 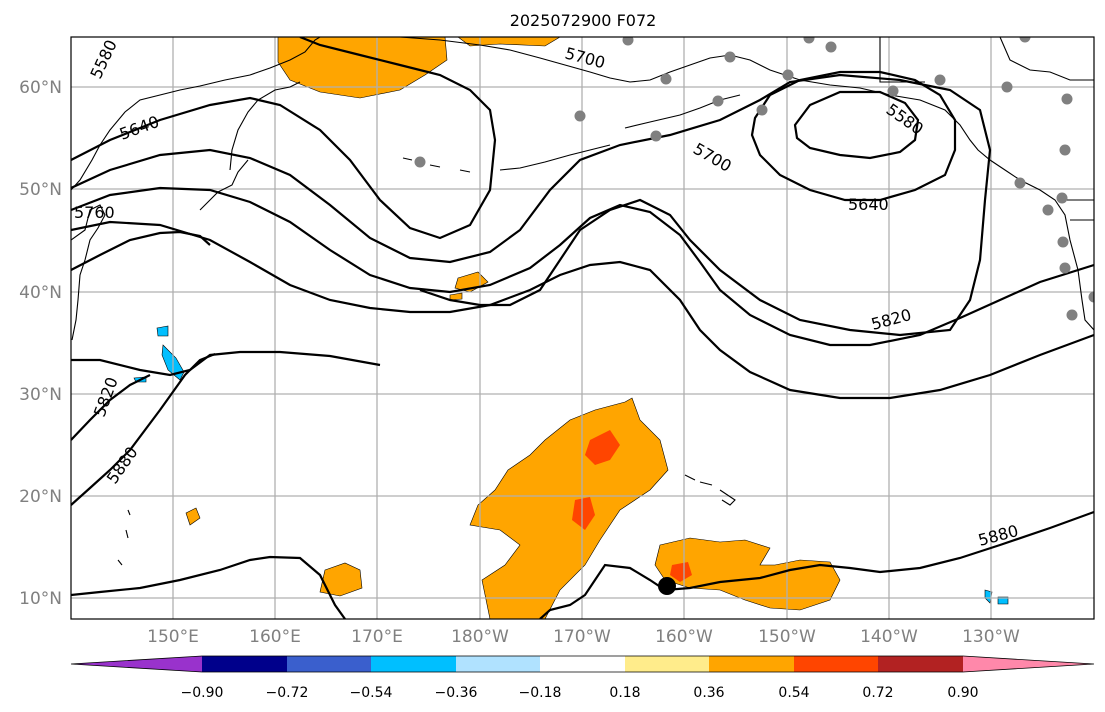 I want to click on colorbar-tick: 0.54, so click(x=793, y=693).